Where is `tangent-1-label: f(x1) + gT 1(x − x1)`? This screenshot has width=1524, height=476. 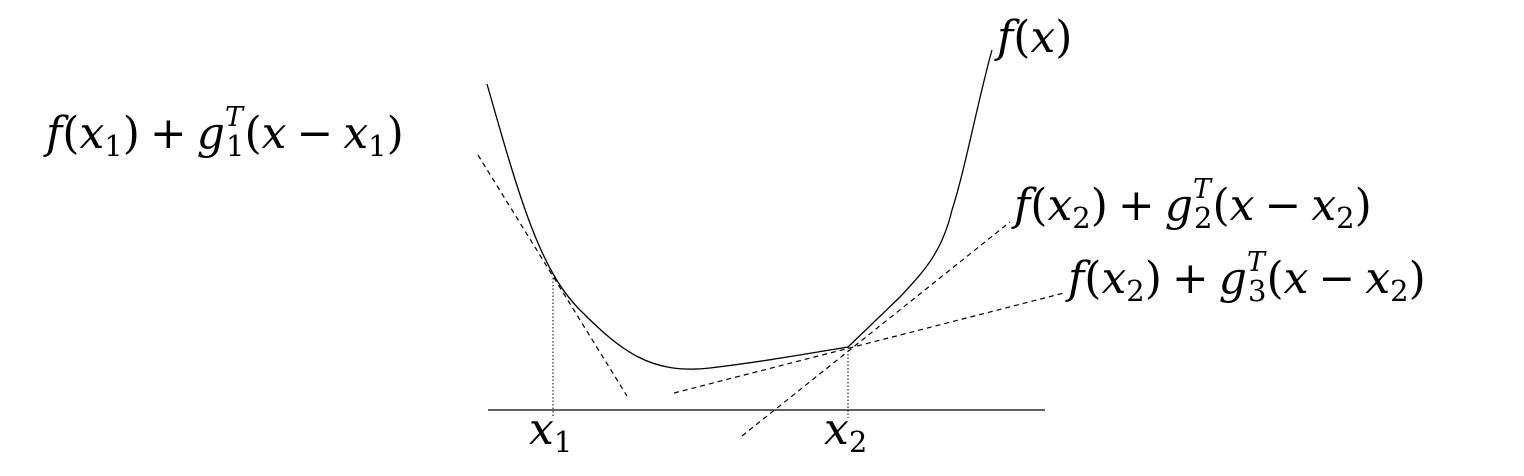
tangent-1-label: f(x1) + gT 1(x − x1) is located at coordinates (223, 132).